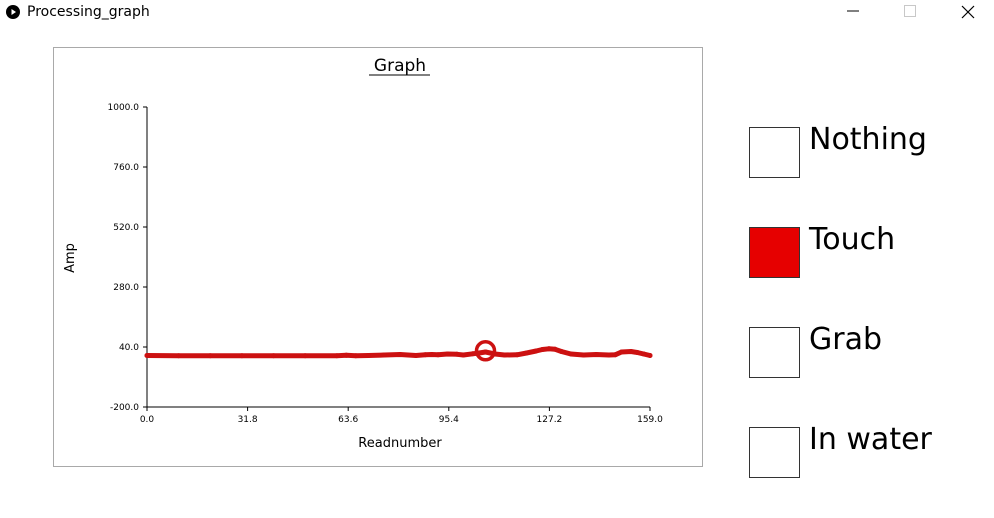 The height and width of the screenshot is (518, 994). I want to click on chart-title: Graph, so click(400, 66).